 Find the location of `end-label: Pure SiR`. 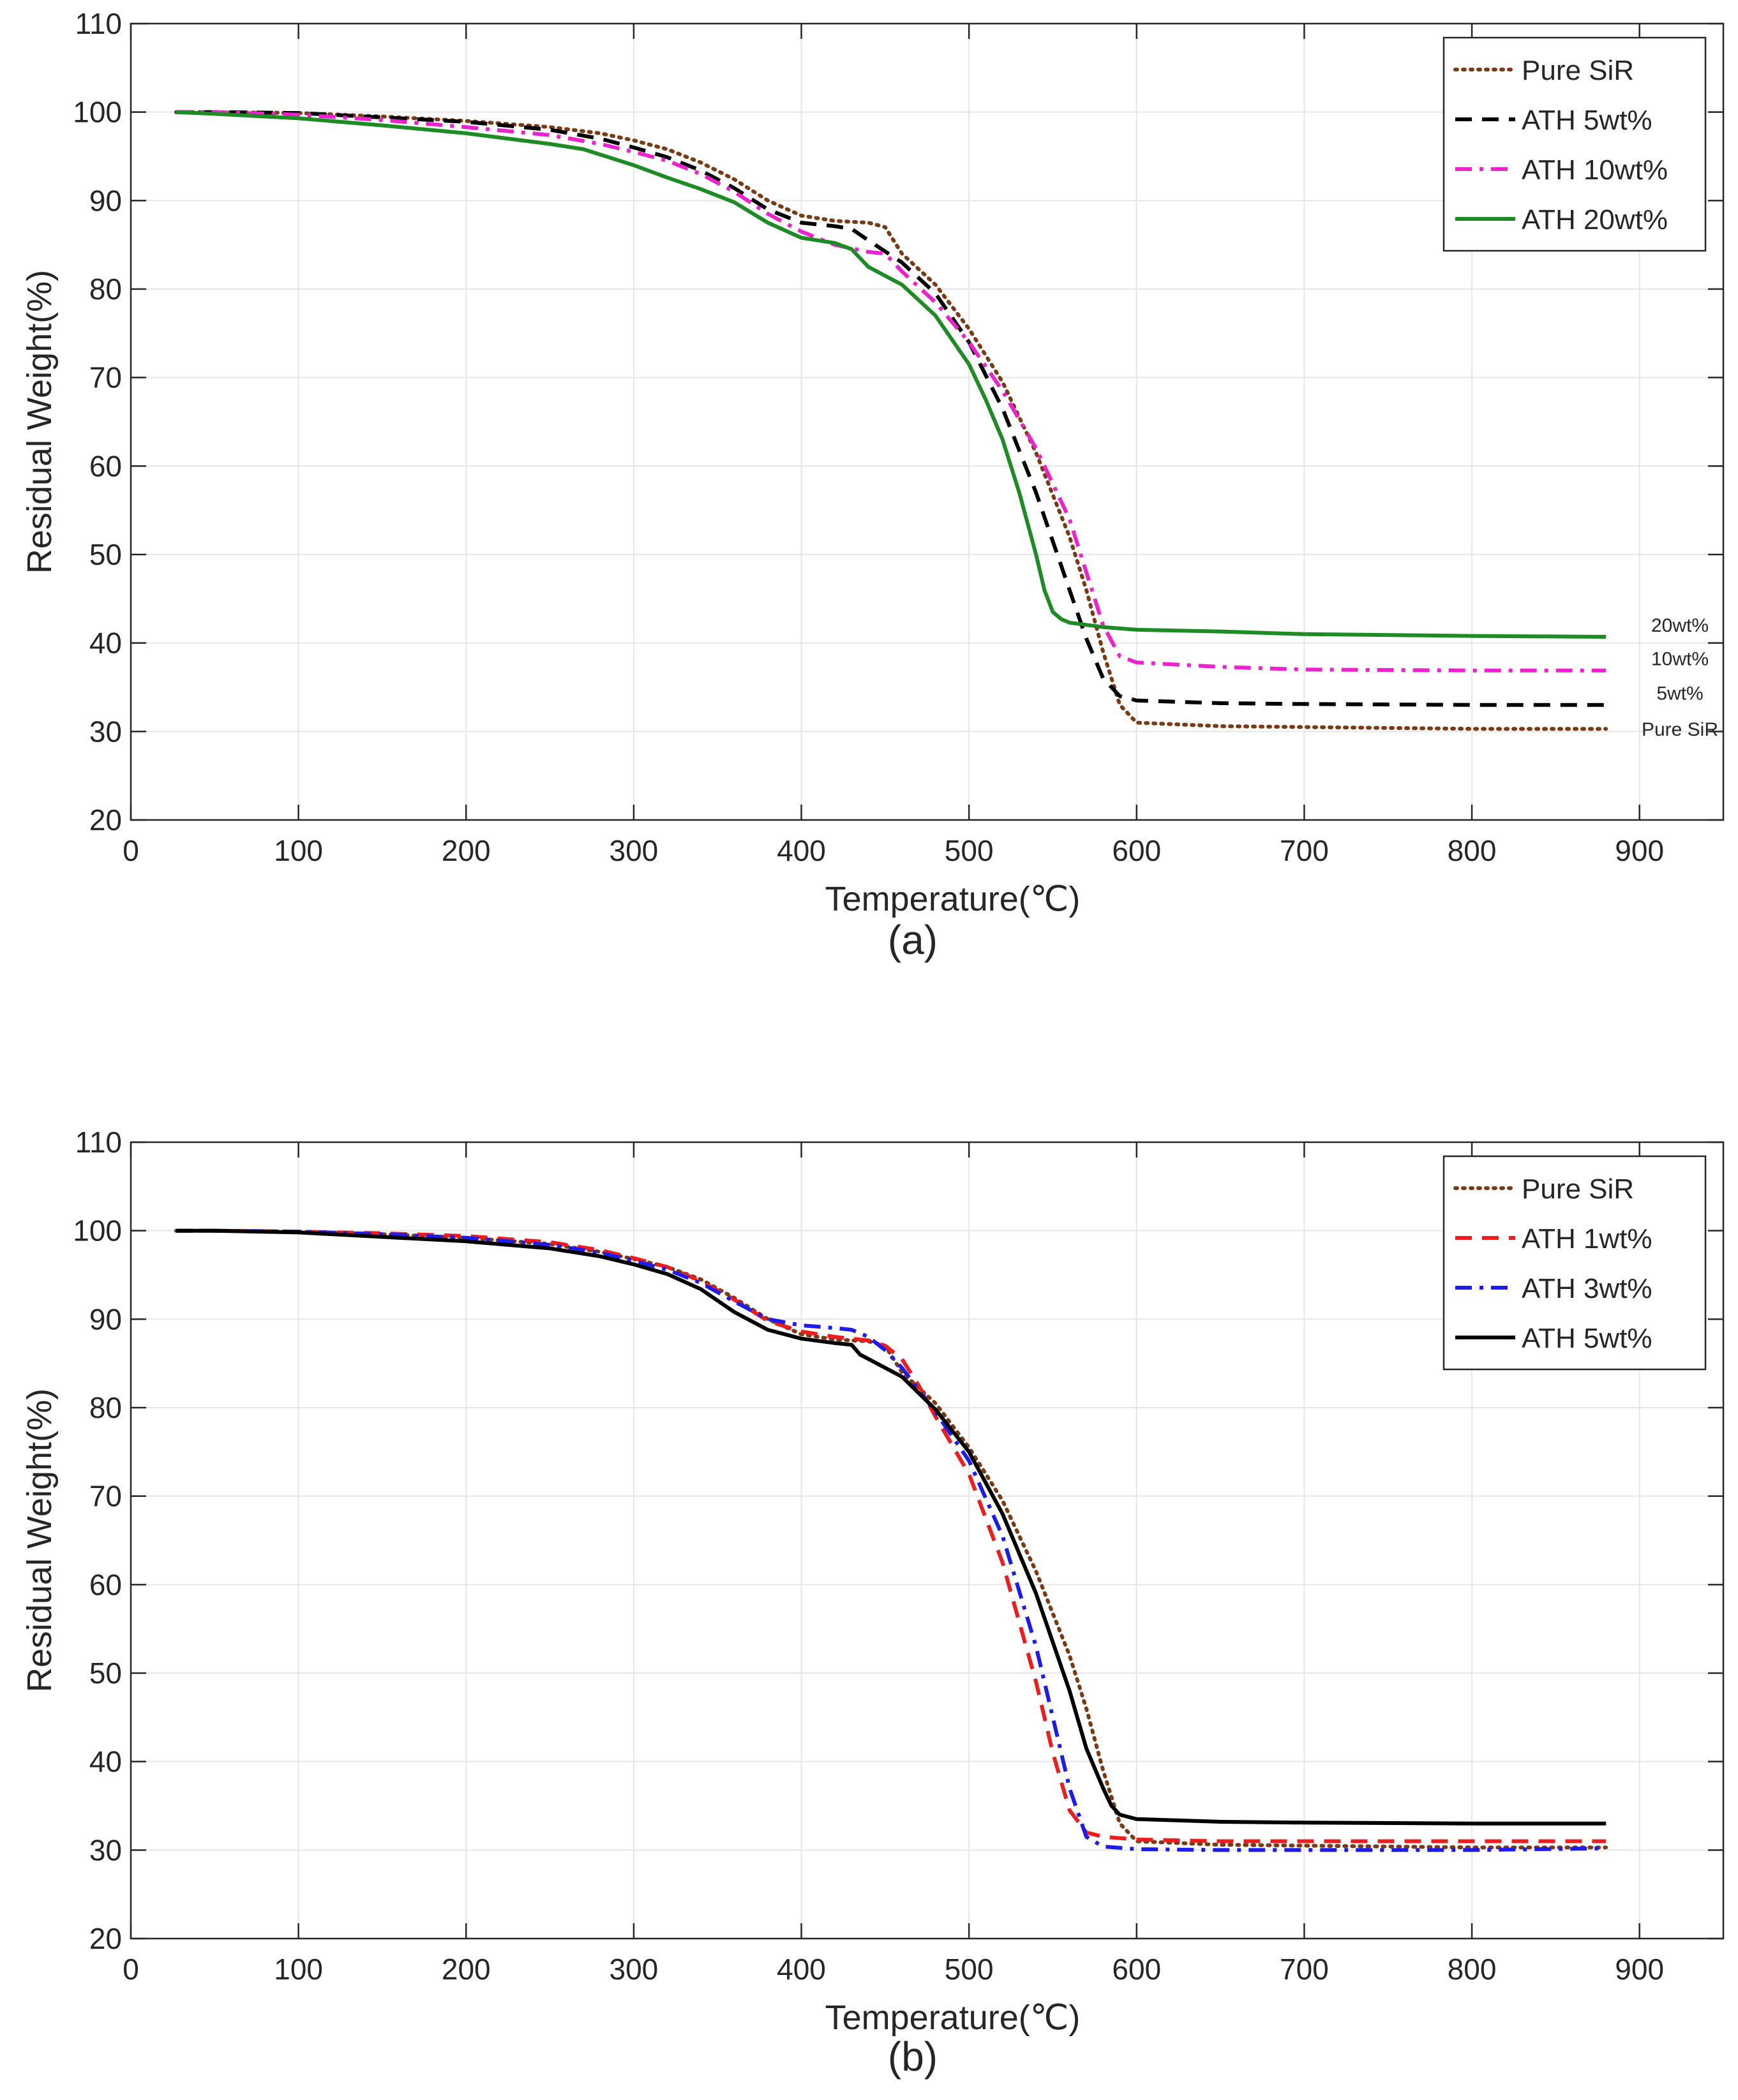

end-label: Pure SiR is located at coordinates (1680, 729).